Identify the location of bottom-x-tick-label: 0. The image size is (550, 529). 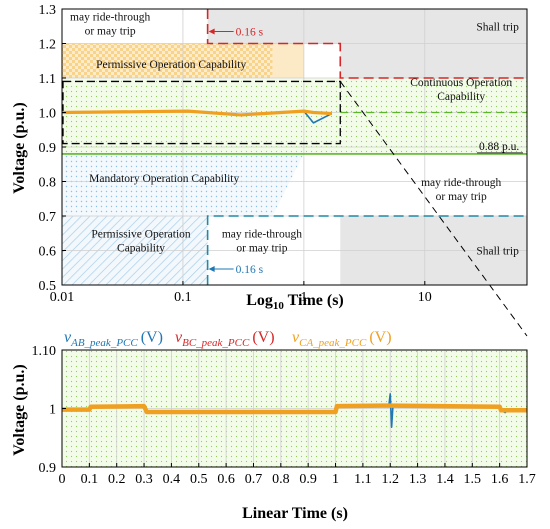
(62, 479).